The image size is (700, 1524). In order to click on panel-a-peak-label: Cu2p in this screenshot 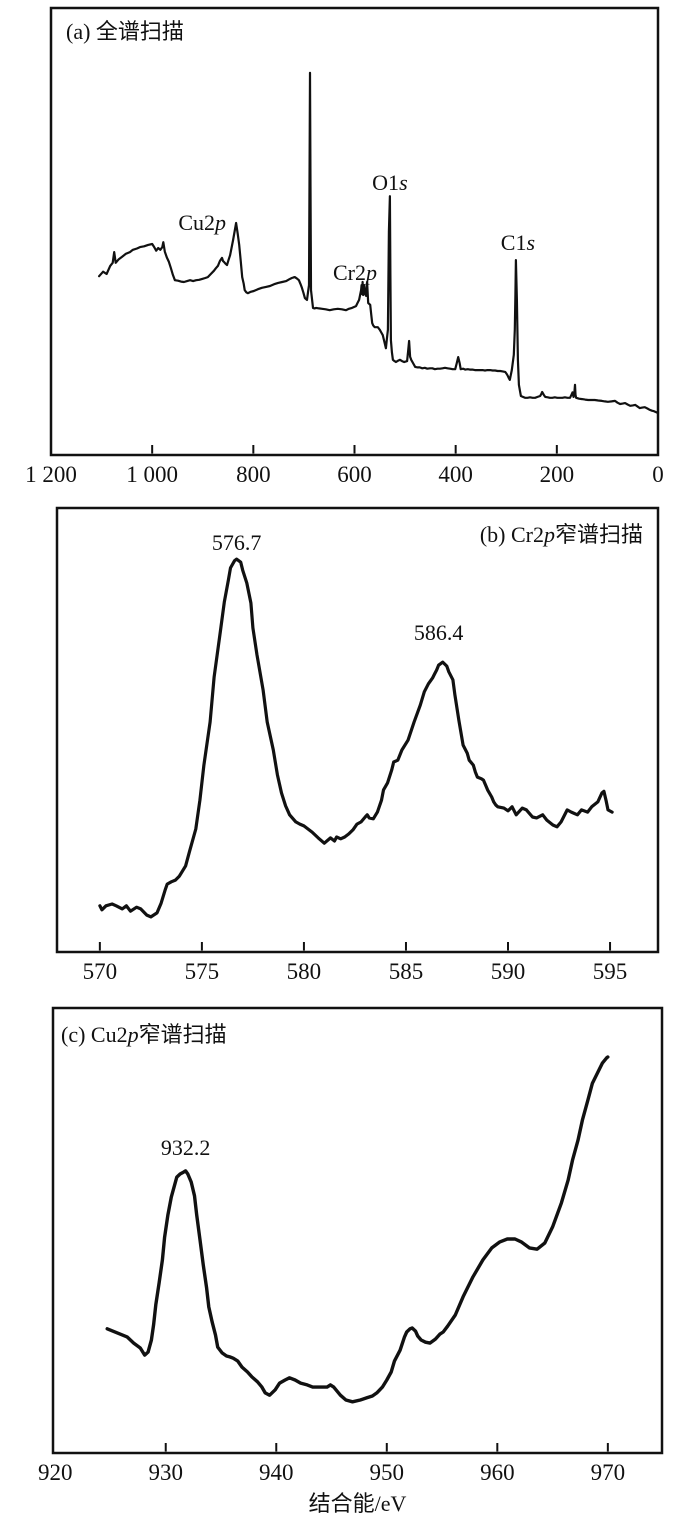, I will do `click(202, 222)`.